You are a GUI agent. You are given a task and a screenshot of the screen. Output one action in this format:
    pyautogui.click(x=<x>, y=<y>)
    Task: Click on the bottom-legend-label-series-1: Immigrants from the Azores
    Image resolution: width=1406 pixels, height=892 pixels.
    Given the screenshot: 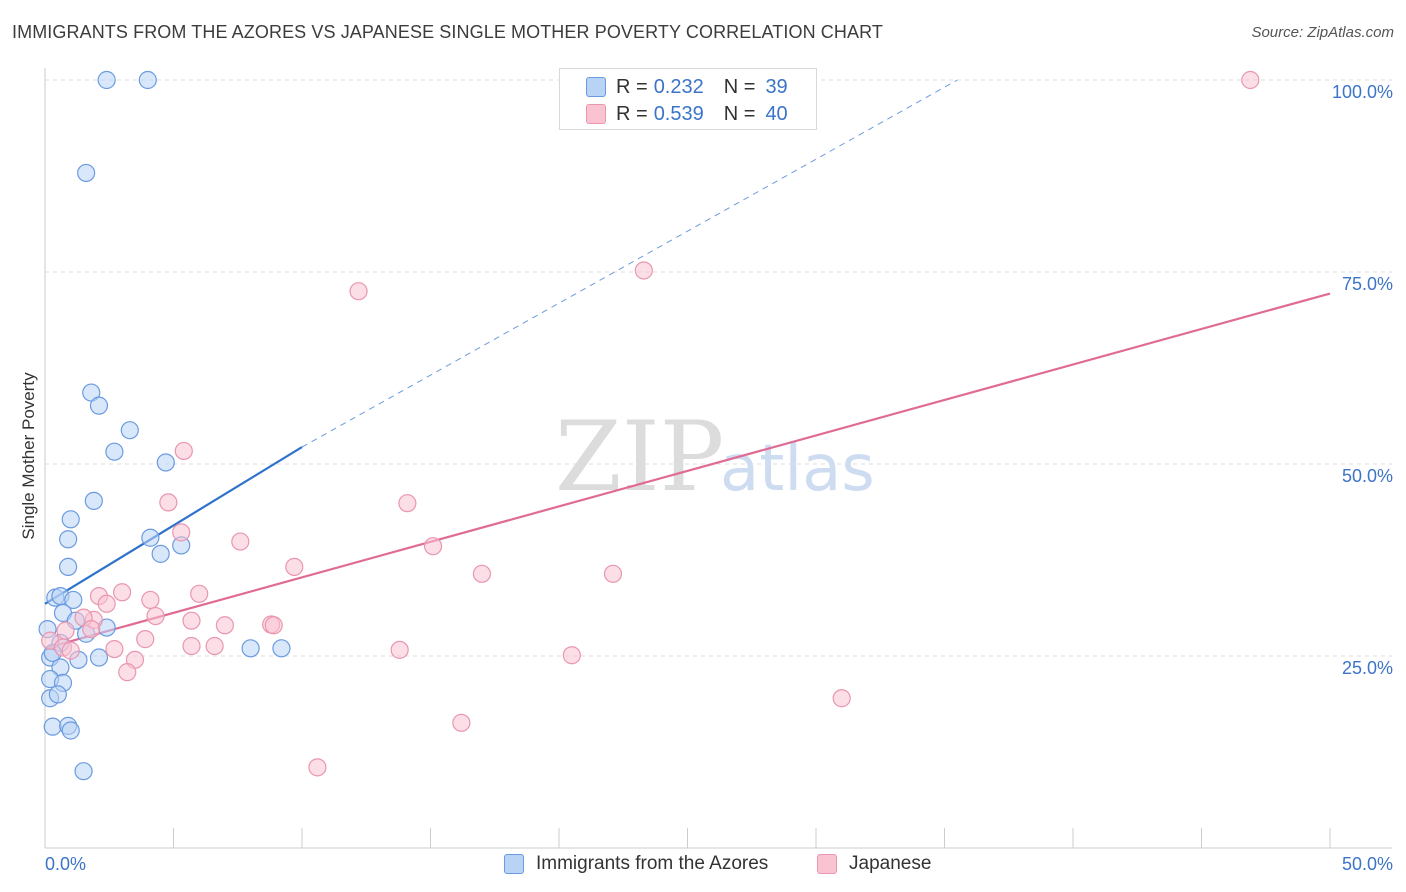 What is the action you would take?
    pyautogui.click(x=652, y=863)
    